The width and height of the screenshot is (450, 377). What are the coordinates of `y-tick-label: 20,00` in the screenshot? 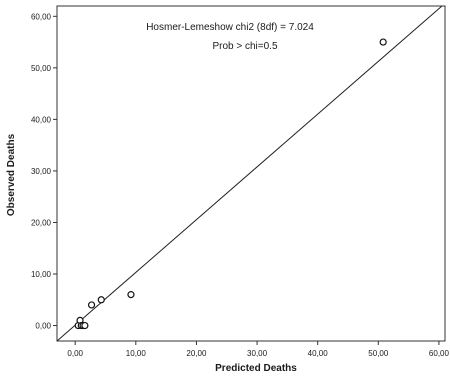 It's located at (41, 222).